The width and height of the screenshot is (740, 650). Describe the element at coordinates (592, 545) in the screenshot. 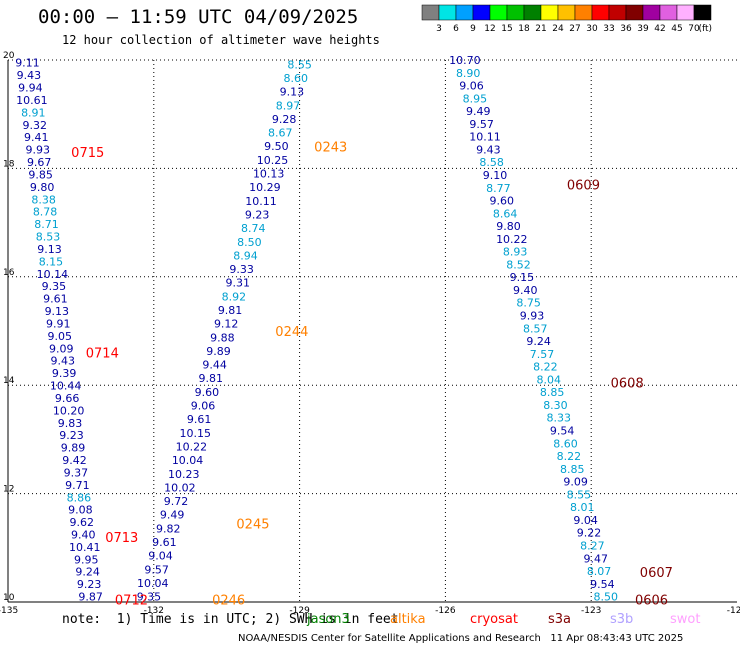

I see `wave-height-point: 8.27` at that location.